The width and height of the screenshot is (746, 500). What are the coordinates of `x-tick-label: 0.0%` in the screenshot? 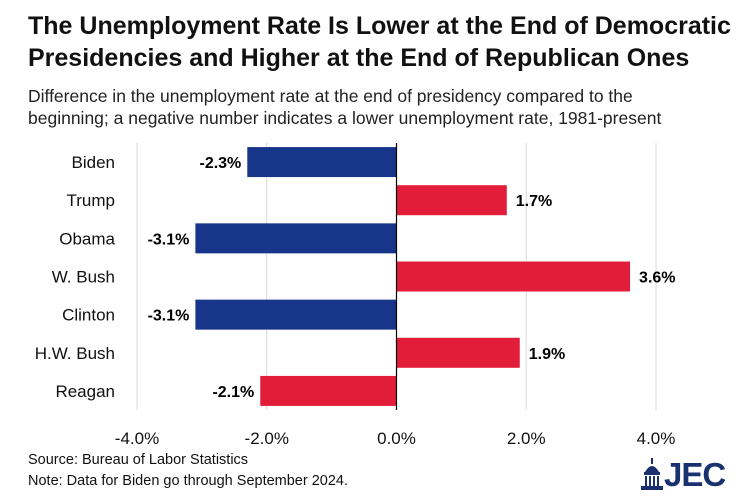 It's located at (396, 438).